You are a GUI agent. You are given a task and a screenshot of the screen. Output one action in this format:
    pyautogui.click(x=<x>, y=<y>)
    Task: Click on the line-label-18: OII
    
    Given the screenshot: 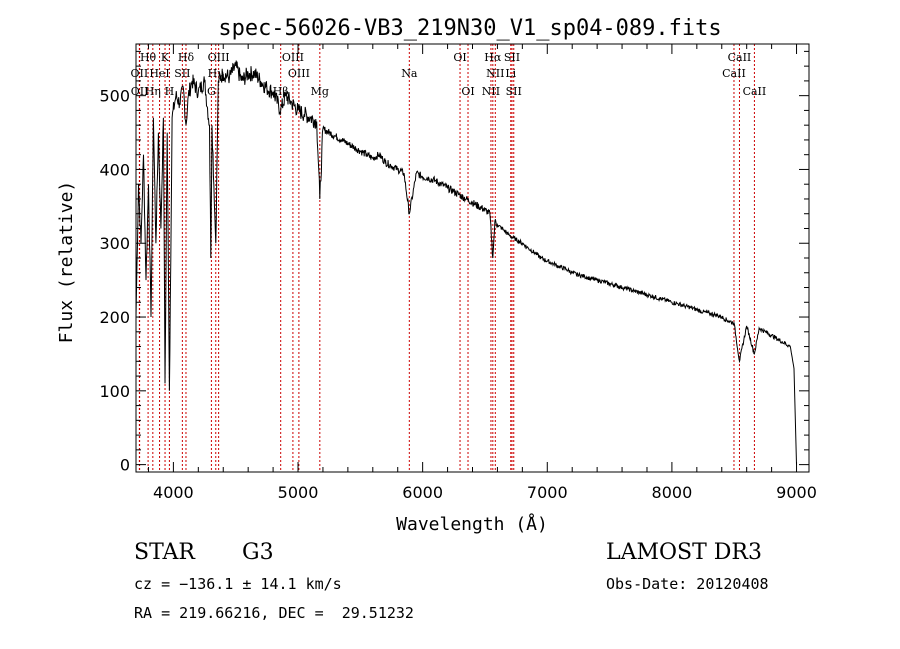 What is the action you would take?
    pyautogui.click(x=140, y=91)
    